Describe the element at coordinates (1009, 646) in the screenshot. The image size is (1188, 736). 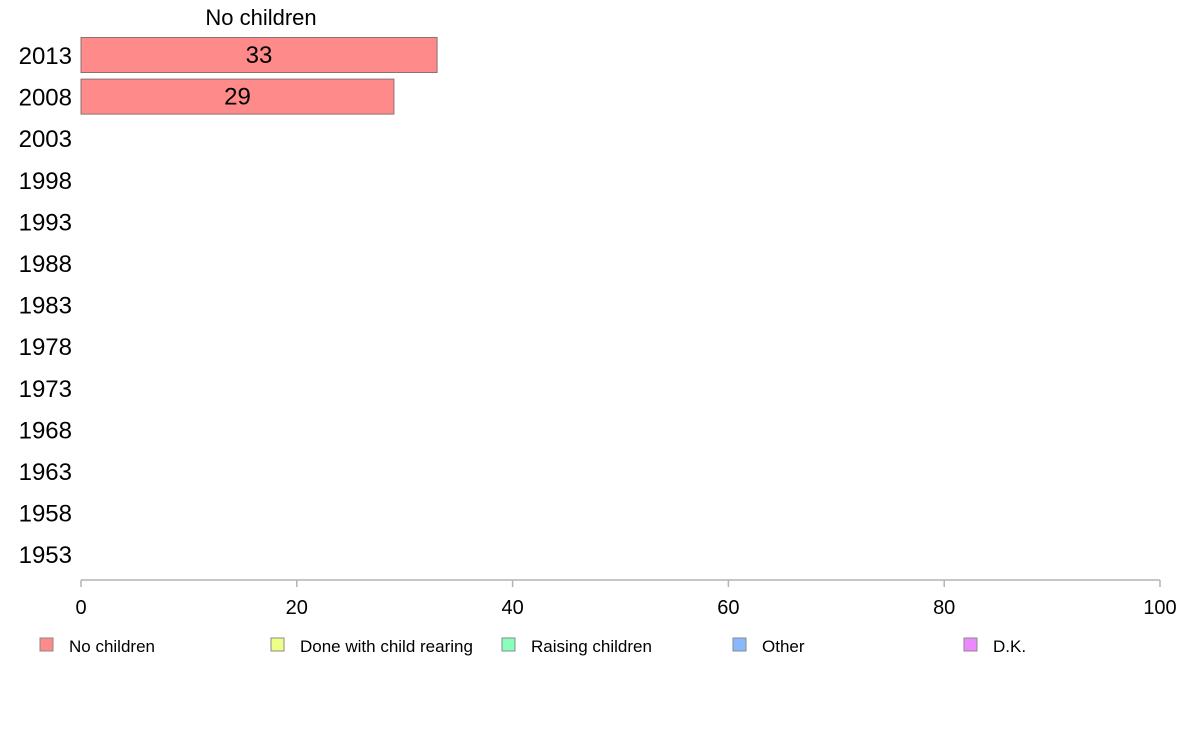
I see `legend-label: D.K.` at that location.